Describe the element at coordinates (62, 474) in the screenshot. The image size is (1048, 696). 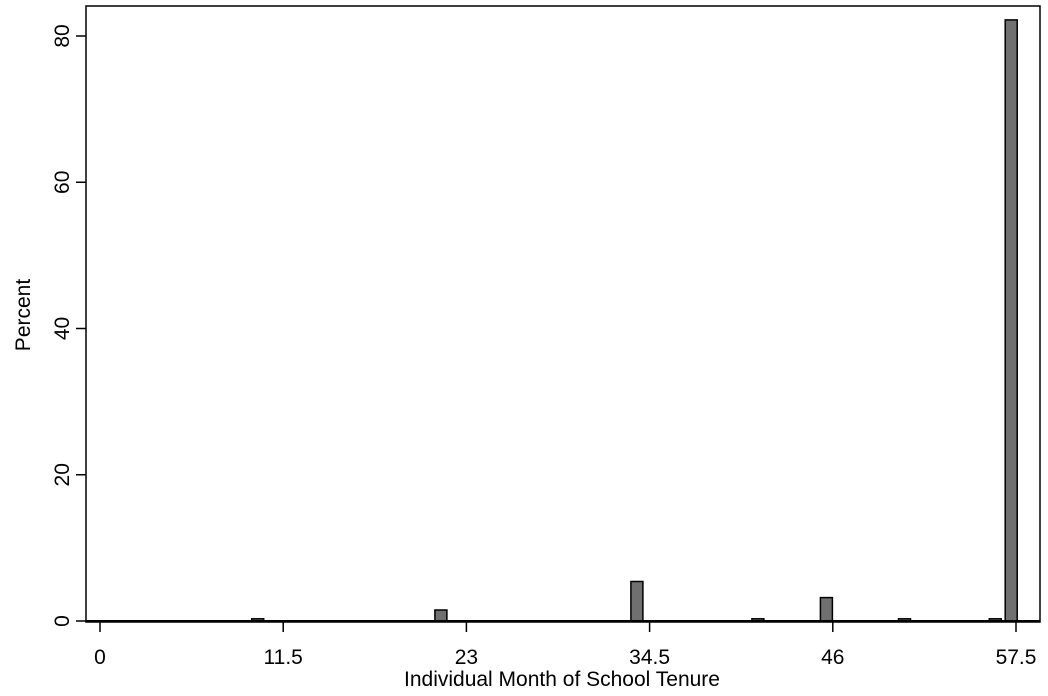
I see `y-tick-label-1: 20` at that location.